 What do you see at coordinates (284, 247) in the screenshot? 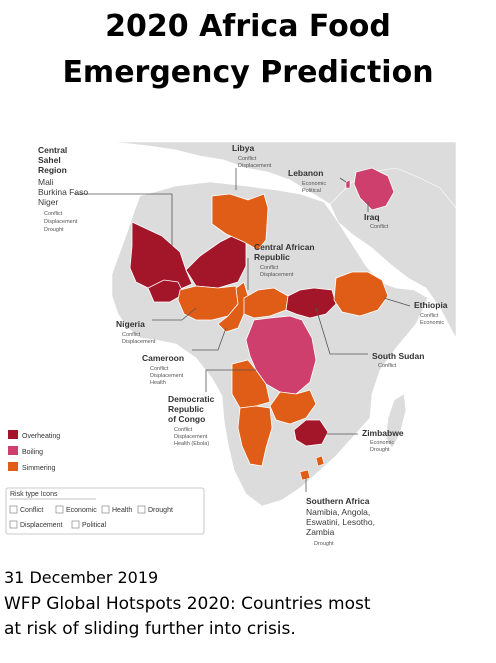
I see `car-name-1: Central African` at bounding box center [284, 247].